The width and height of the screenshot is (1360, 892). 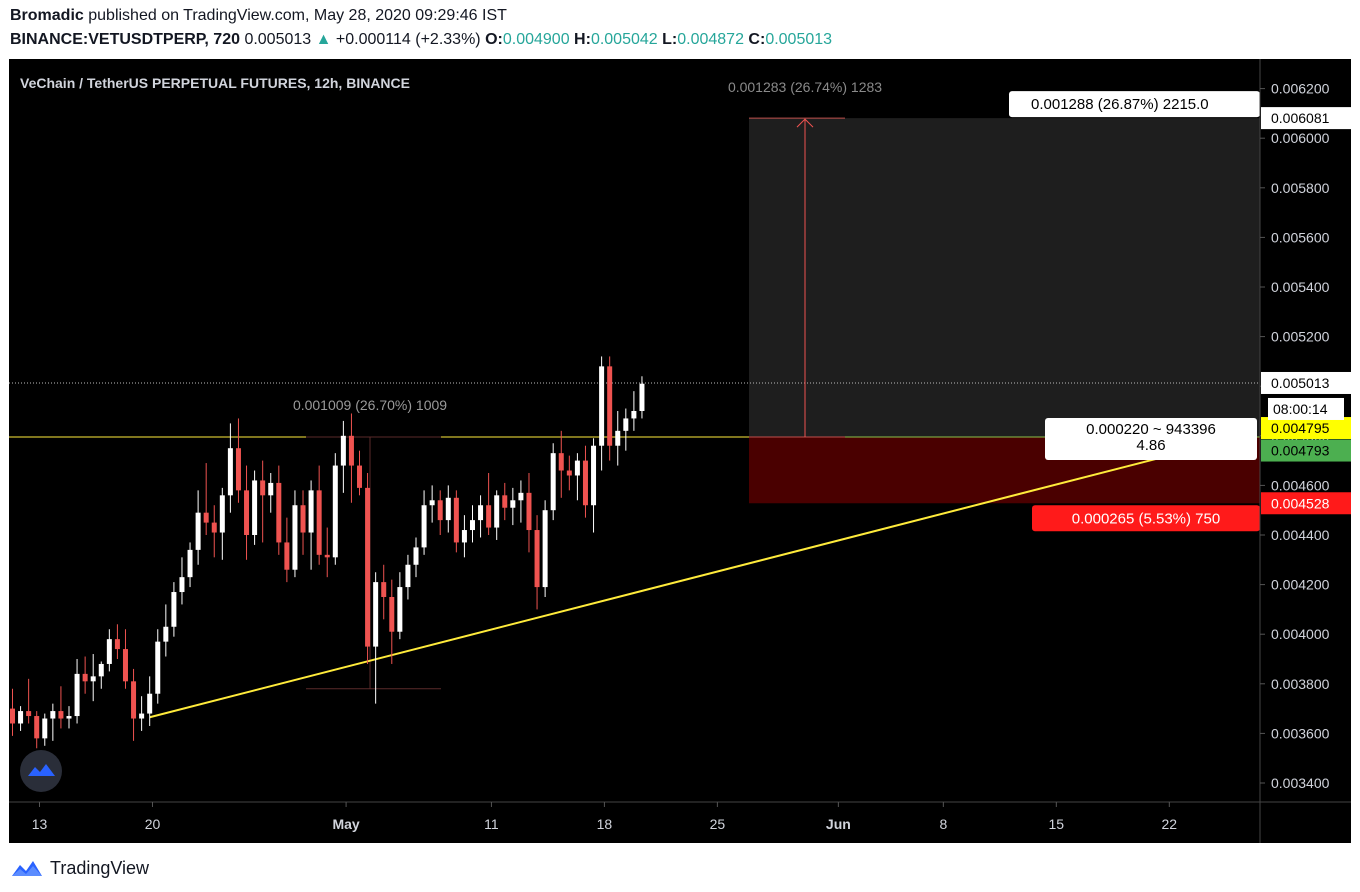 I want to click on measure-2-label: 0.001283 (26.74%) 1283, so click(x=805, y=87).